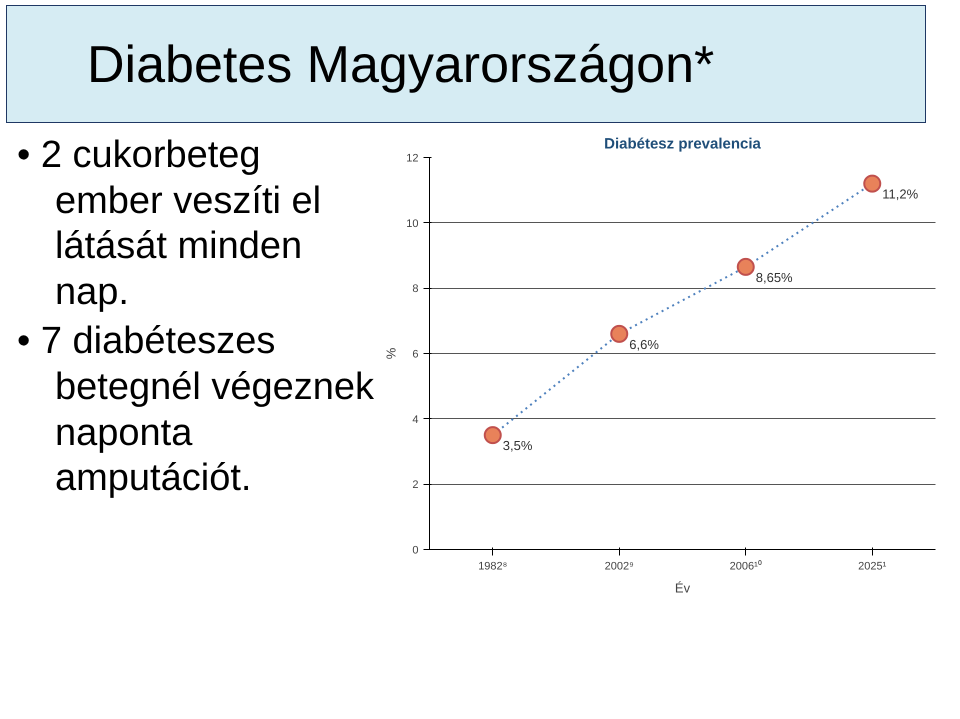 The width and height of the screenshot is (960, 719). What do you see at coordinates (196, 410) in the screenshot?
I see `text: • 7 diabéteszes betegnél végeznek naponta amputációt.` at bounding box center [196, 410].